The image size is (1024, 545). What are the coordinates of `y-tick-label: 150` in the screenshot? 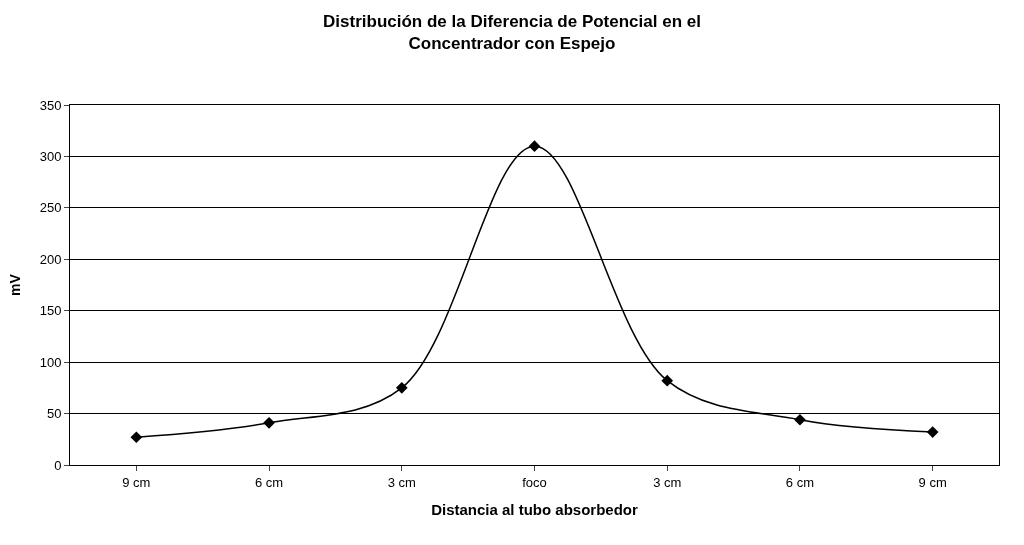 It's located at (50, 311).